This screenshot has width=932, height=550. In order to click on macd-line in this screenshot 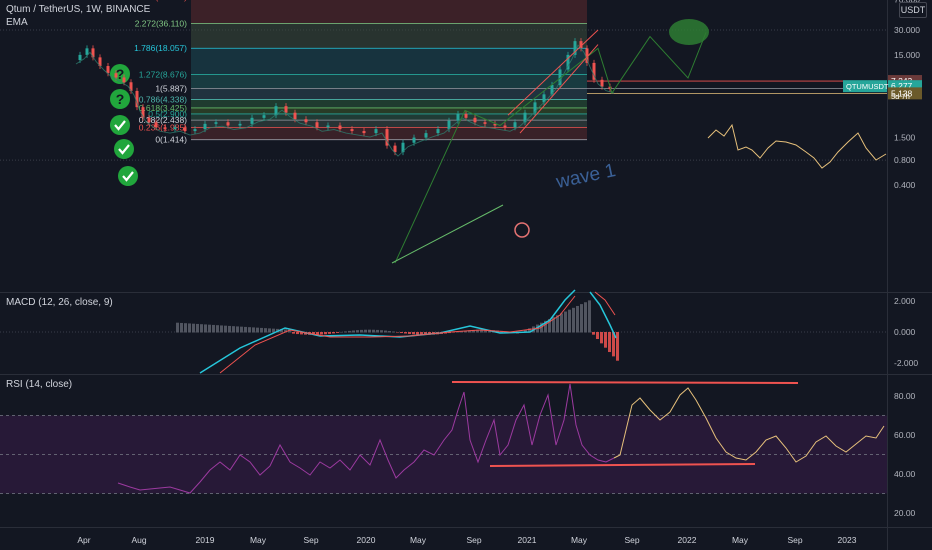, I will do `click(603, 315)`.